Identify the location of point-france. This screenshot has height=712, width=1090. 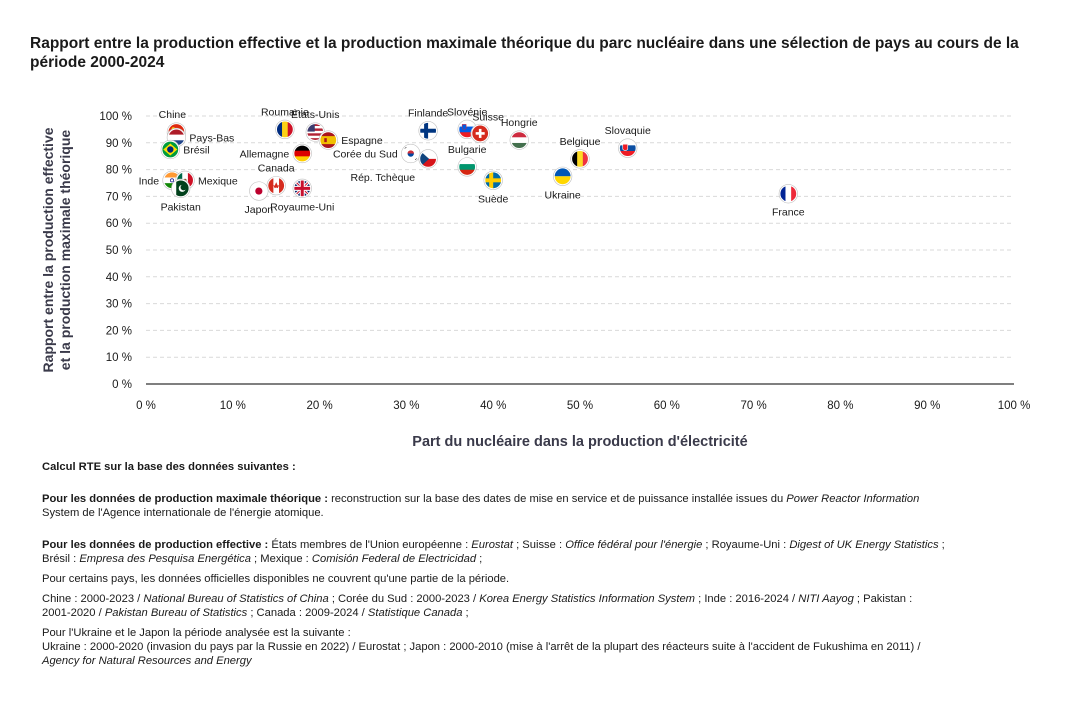
(788, 194).